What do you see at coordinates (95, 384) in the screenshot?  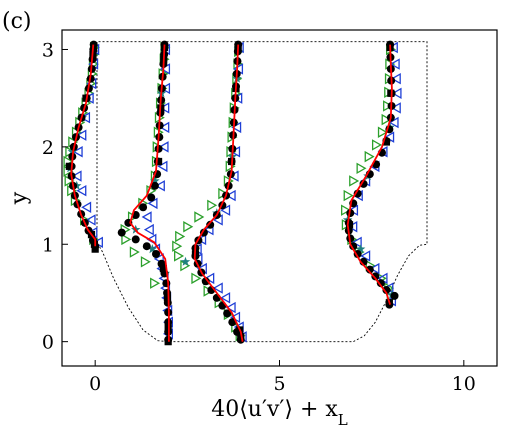 I see `x-tick-label: 0` at bounding box center [95, 384].